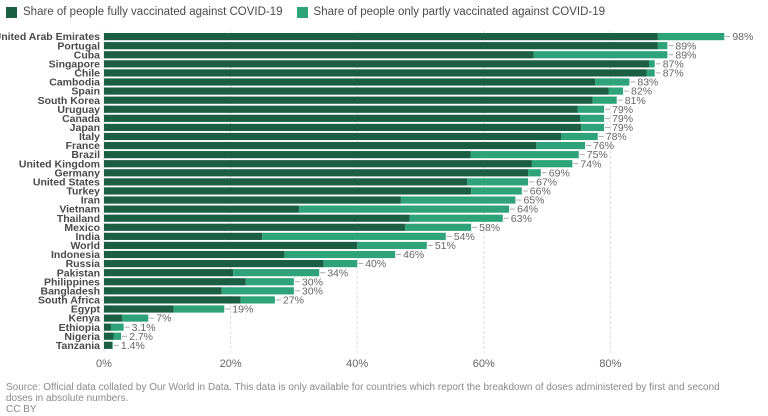 The width and height of the screenshot is (768, 416). I want to click on value-label: 66%, so click(540, 192).